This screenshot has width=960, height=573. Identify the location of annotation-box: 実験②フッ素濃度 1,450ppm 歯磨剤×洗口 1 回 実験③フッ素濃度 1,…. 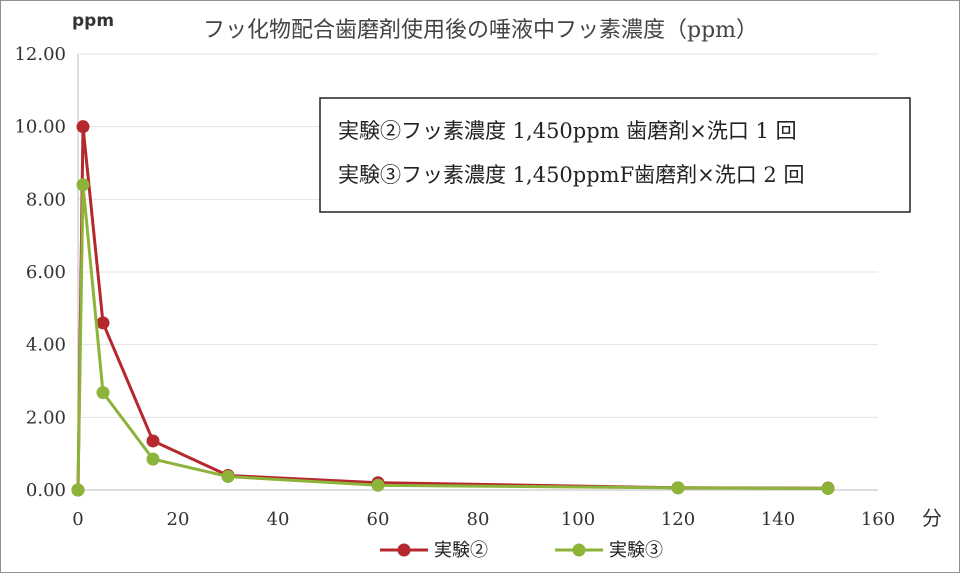
(615, 155).